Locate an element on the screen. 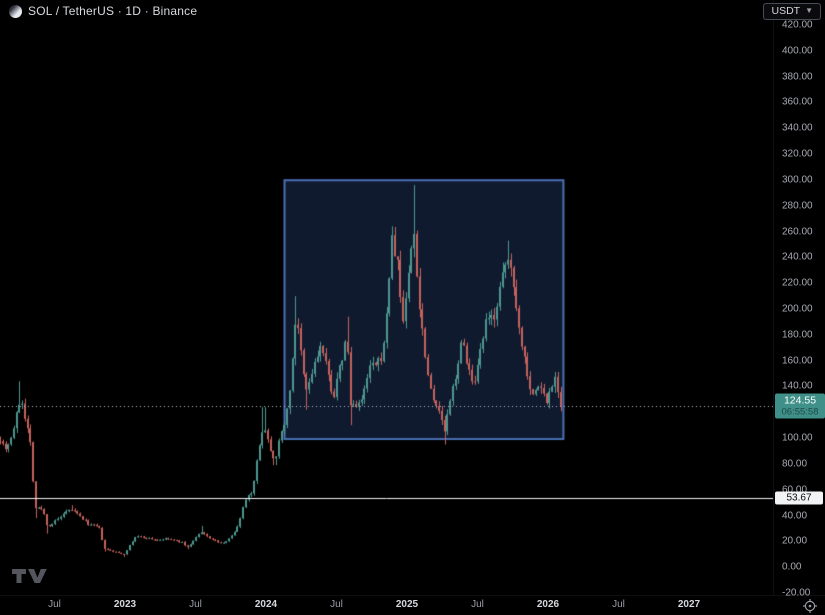 This screenshot has width=825, height=615. bar-countdown-timer: 06:55:58 is located at coordinates (800, 412).